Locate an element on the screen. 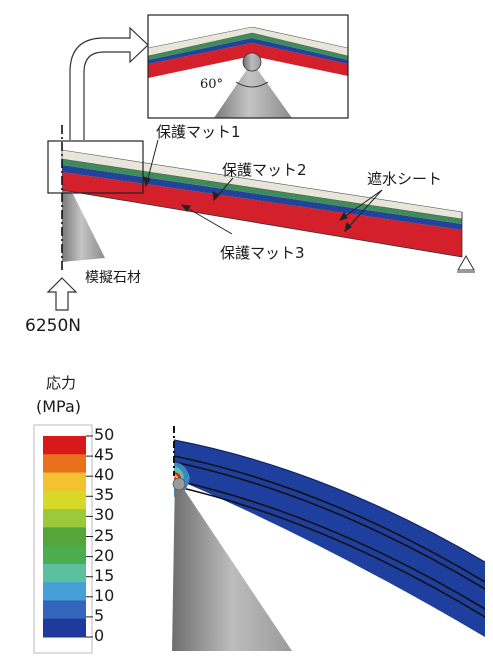  detail-layer-red is located at coordinates (248, 60).